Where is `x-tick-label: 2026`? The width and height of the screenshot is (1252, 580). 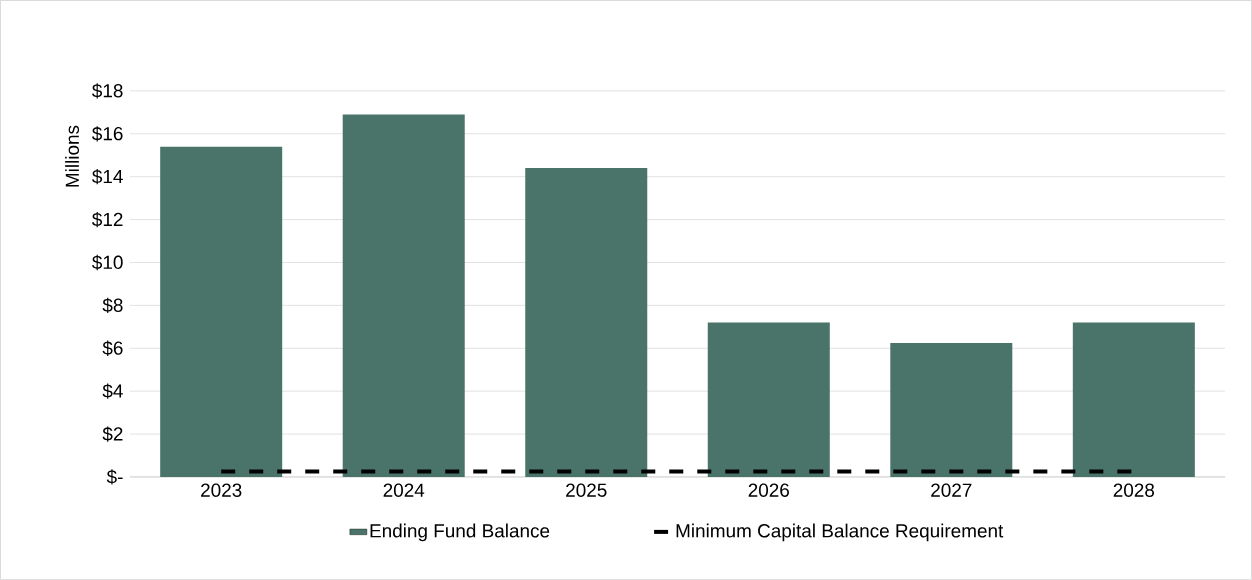 x-tick-label: 2026 is located at coordinates (768, 490).